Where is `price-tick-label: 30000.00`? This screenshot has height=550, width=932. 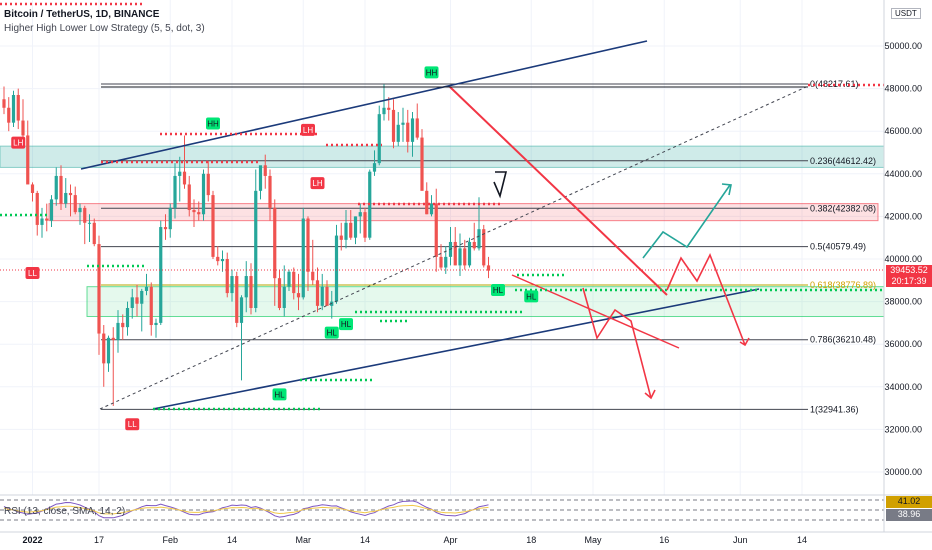 price-tick-label: 30000.00 is located at coordinates (903, 472).